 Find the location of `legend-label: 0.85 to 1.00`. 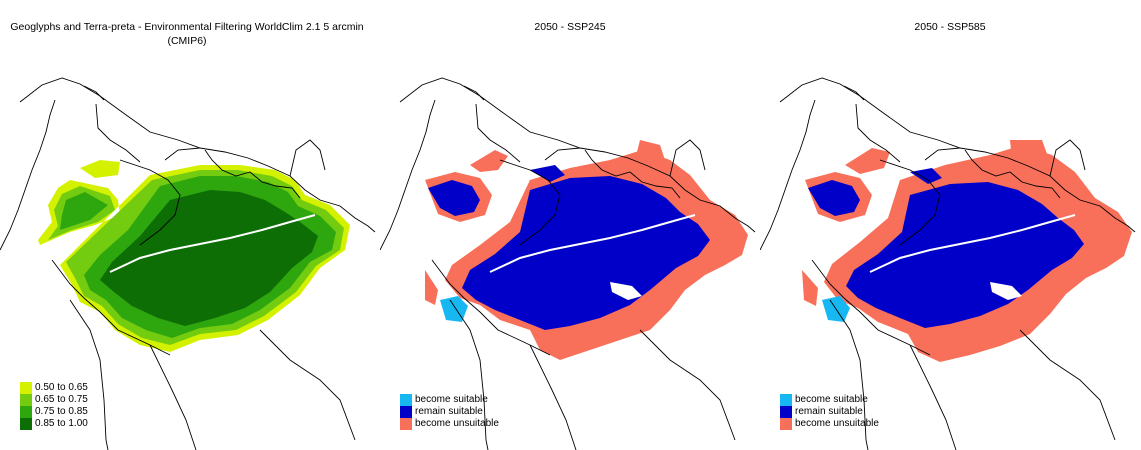

legend-label: 0.85 to 1.00 is located at coordinates (61, 423).